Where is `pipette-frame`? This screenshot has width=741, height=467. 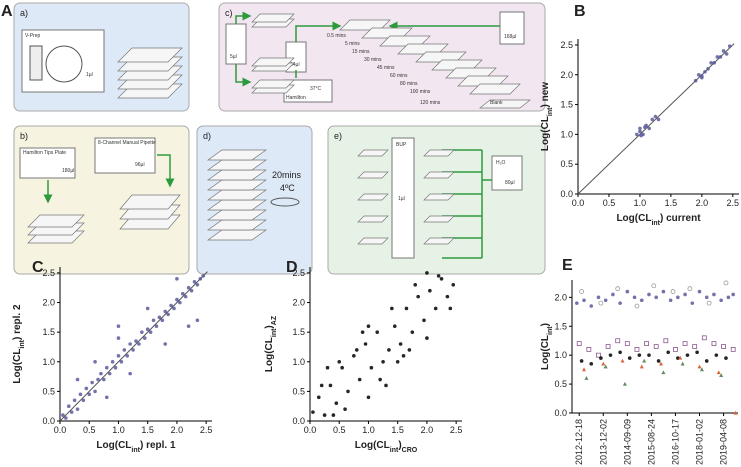 pipette-frame is located at coordinates (507, 173).